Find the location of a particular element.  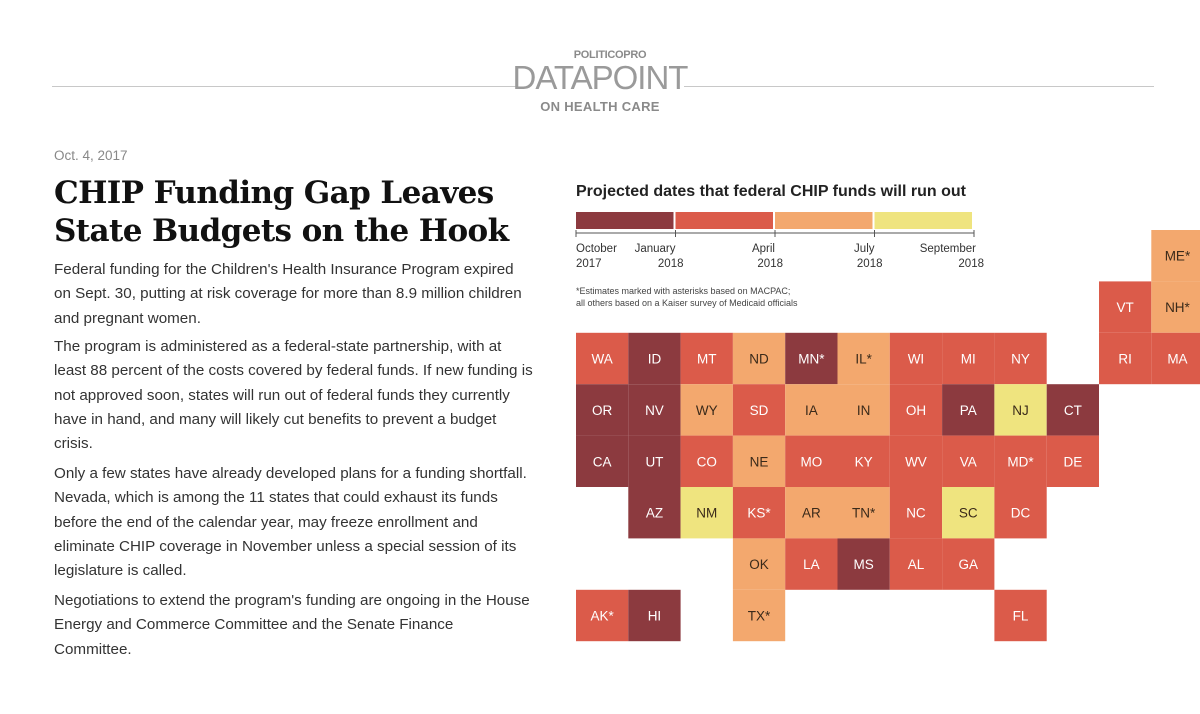

state-label: ID is located at coordinates (655, 359).